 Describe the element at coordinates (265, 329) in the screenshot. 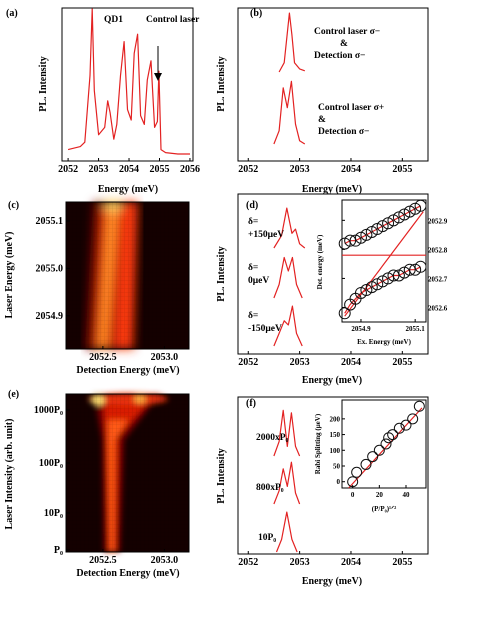

I see `delta-value-minus150: -150μeV` at that location.